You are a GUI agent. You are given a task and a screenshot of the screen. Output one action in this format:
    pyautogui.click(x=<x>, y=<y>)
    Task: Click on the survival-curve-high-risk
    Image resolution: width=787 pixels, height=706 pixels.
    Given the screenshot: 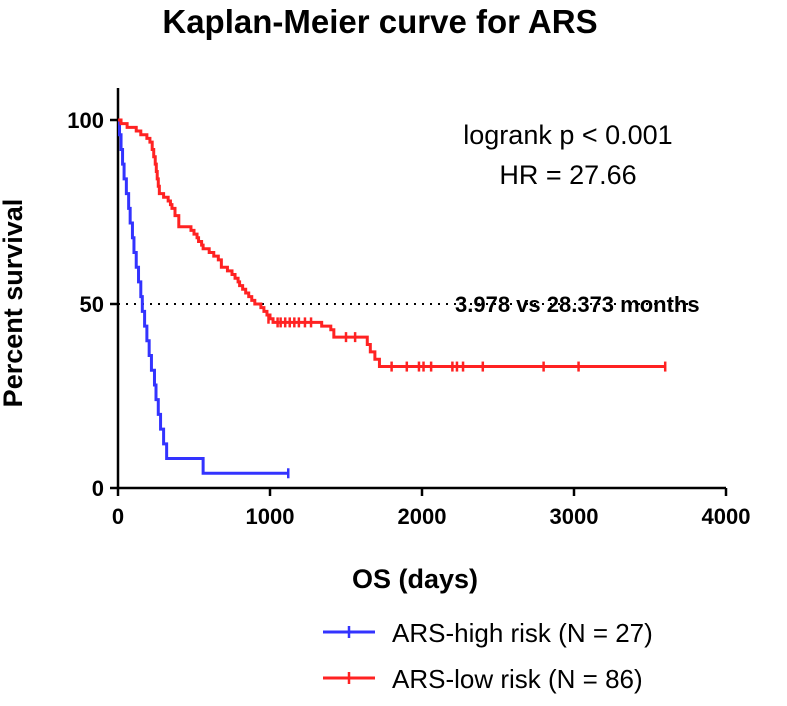 What is the action you would take?
    pyautogui.click(x=203, y=296)
    